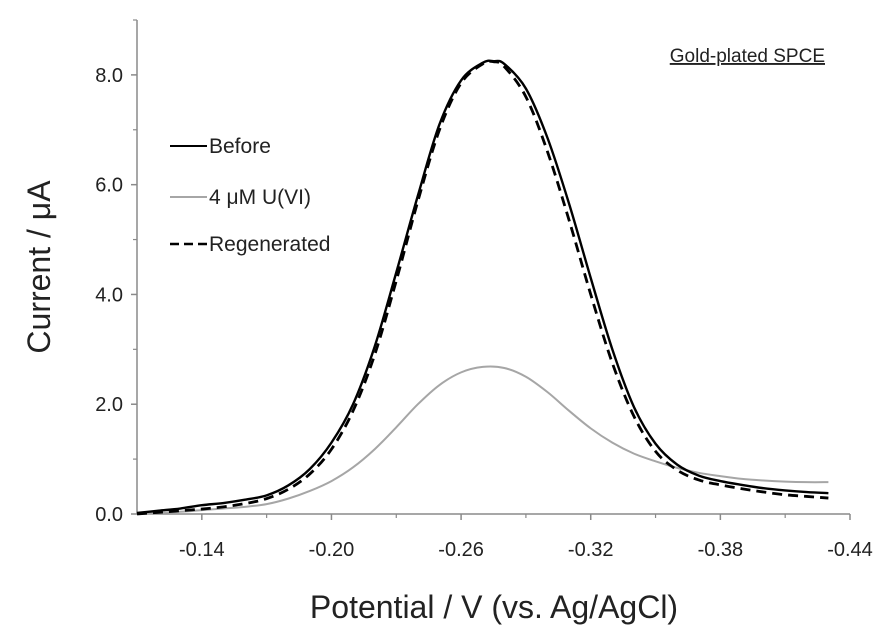 This screenshot has width=886, height=637. I want to click on legend-label-regenerated: Regenerated, so click(269, 244).